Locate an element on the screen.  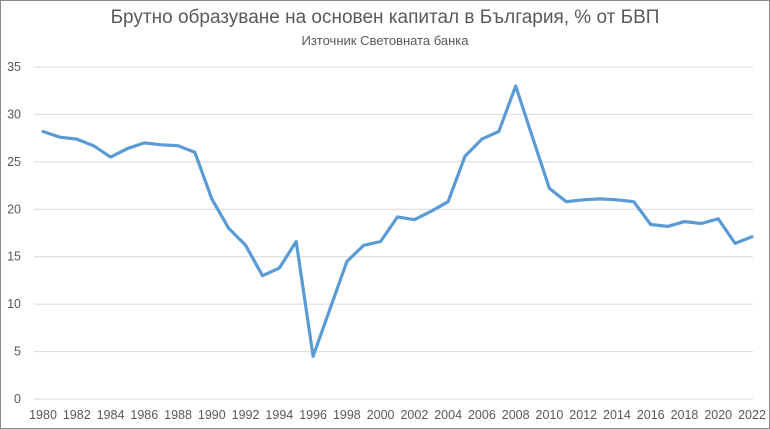
x-tick-label-2012: 2012 is located at coordinates (583, 415).